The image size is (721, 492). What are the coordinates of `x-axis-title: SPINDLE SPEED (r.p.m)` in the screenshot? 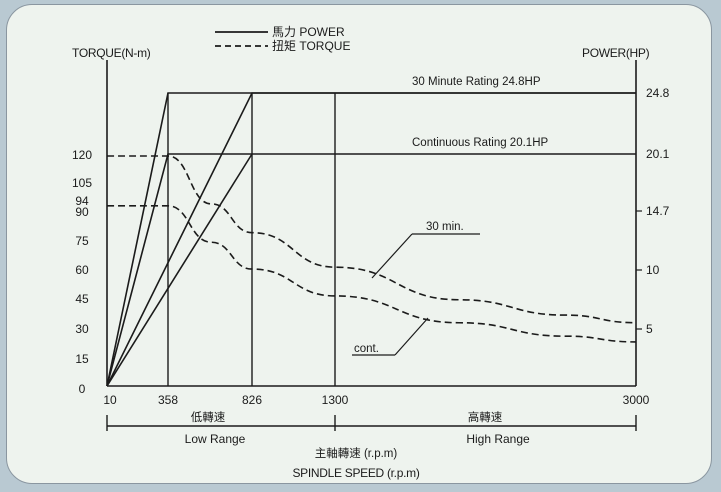 It's located at (355, 473).